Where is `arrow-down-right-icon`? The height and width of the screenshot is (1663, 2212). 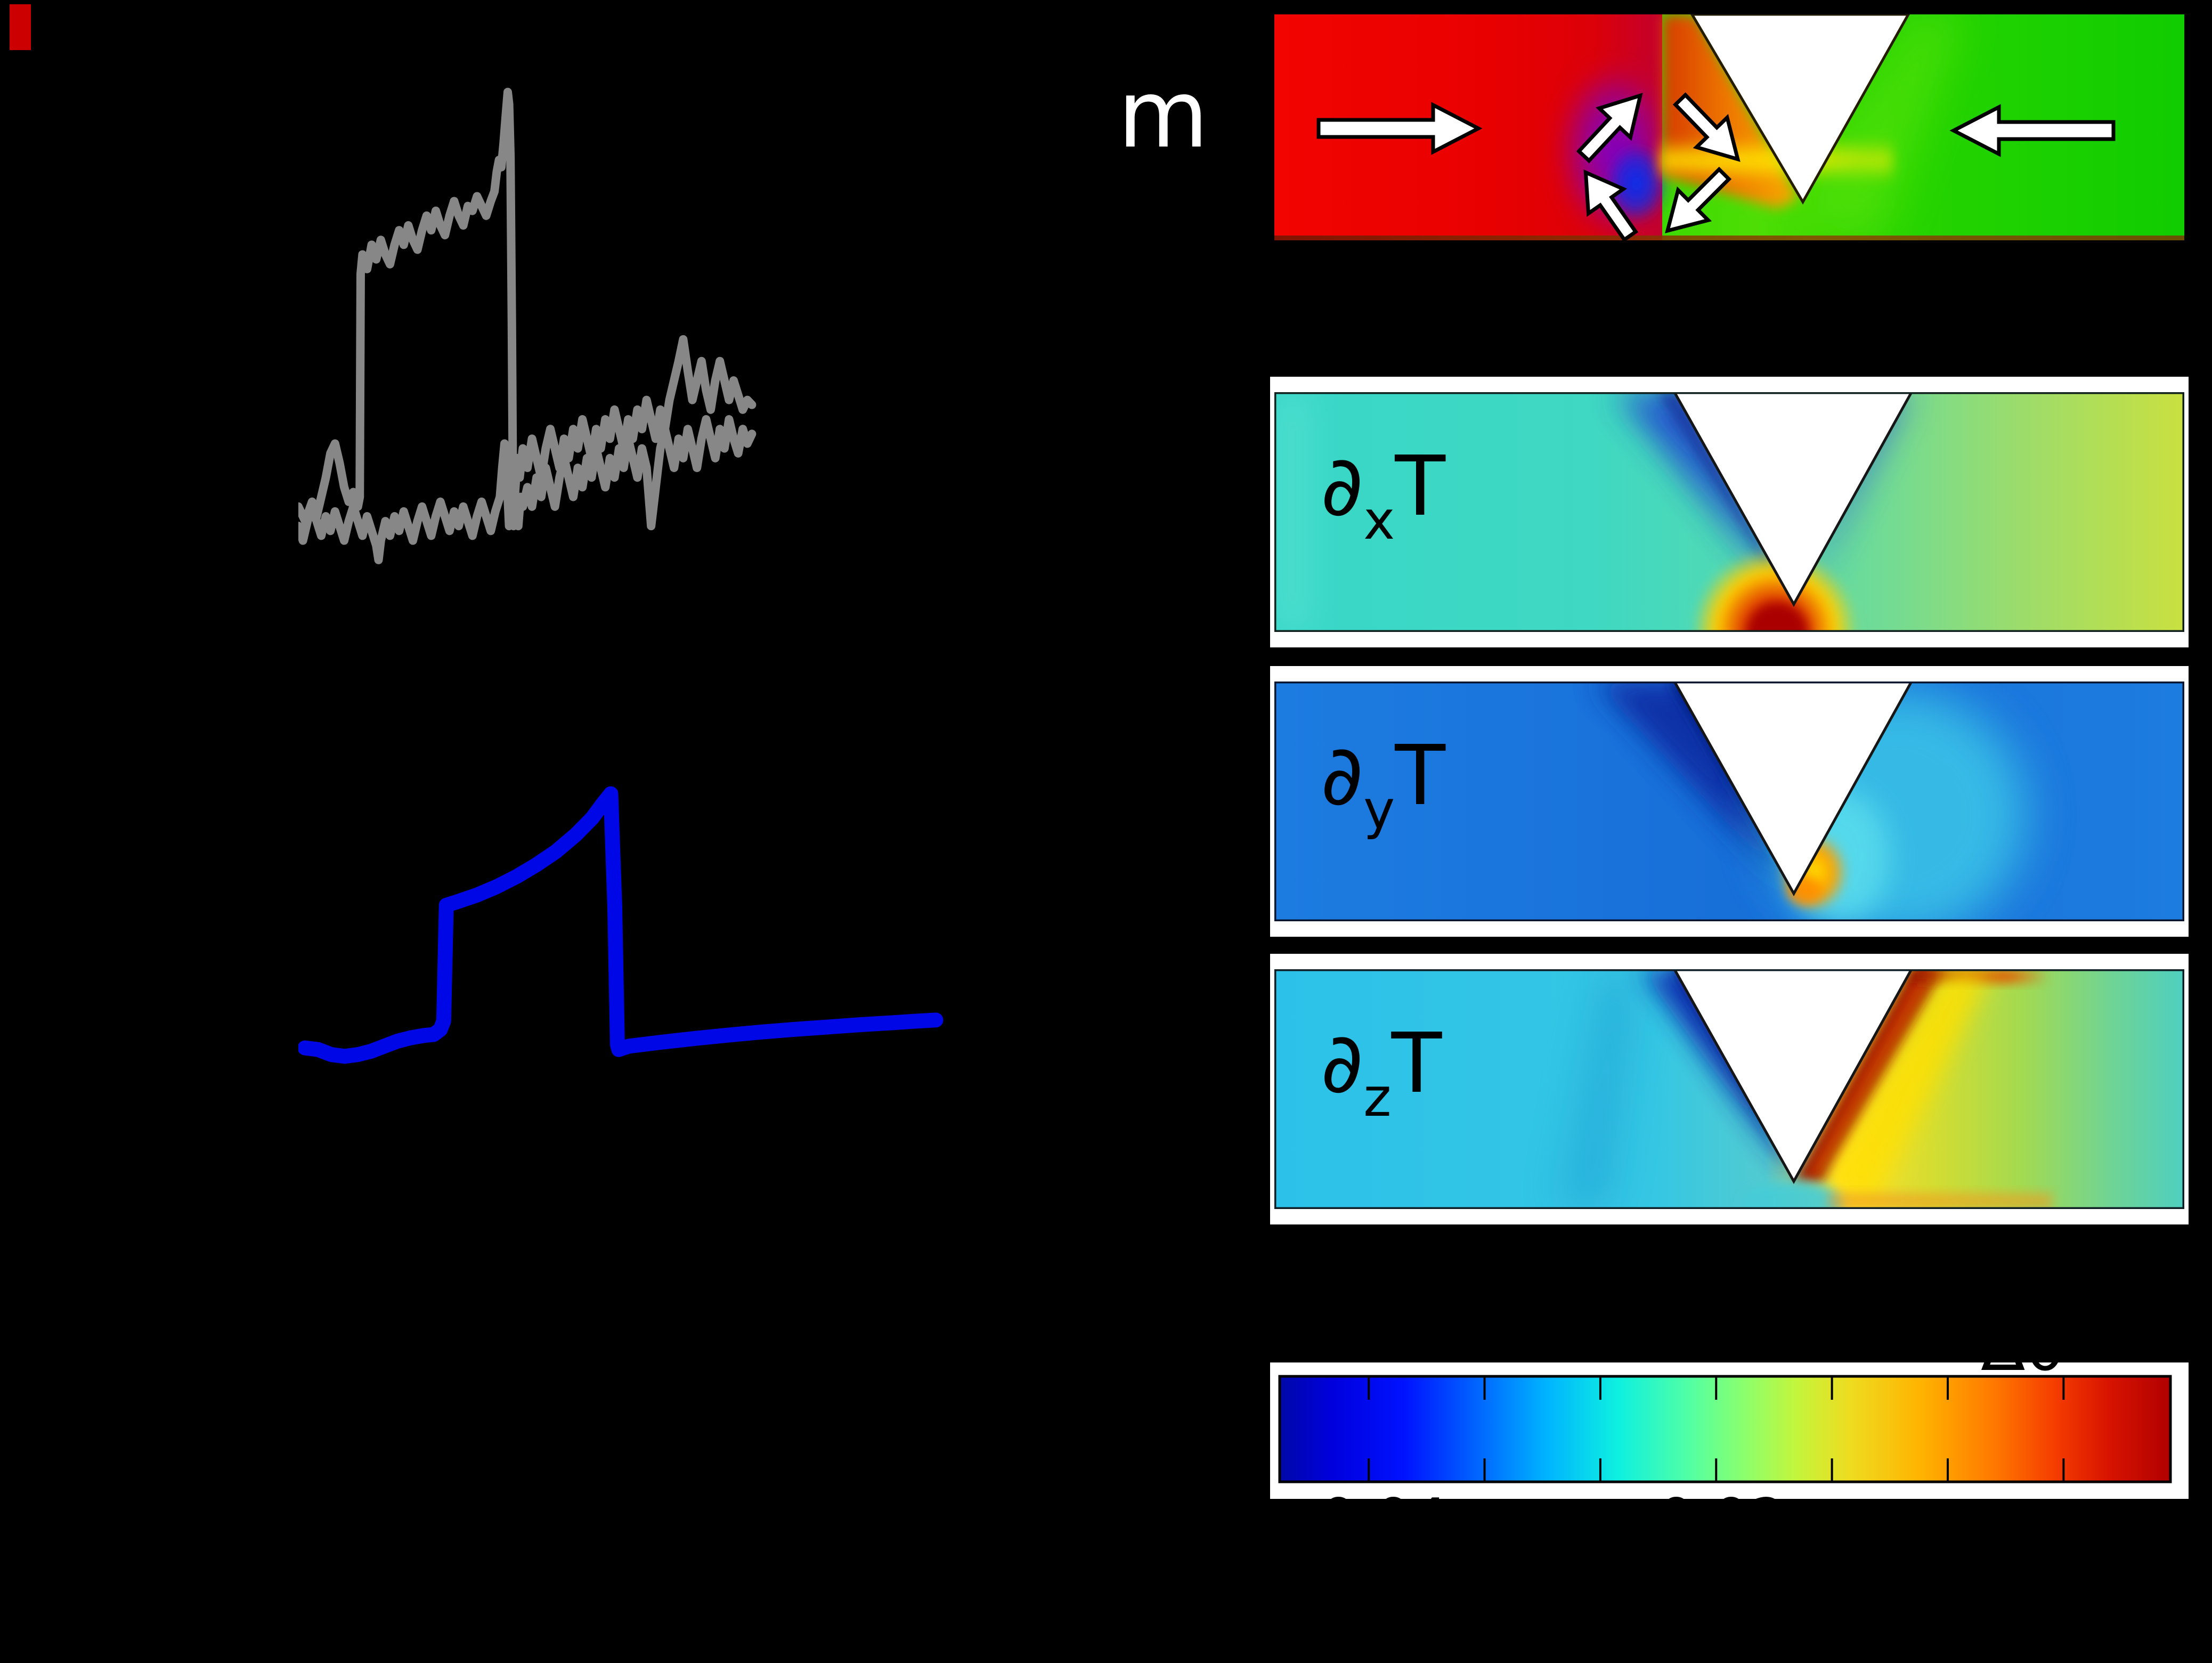
arrow-down-right-icon is located at coordinates (1706, 127).